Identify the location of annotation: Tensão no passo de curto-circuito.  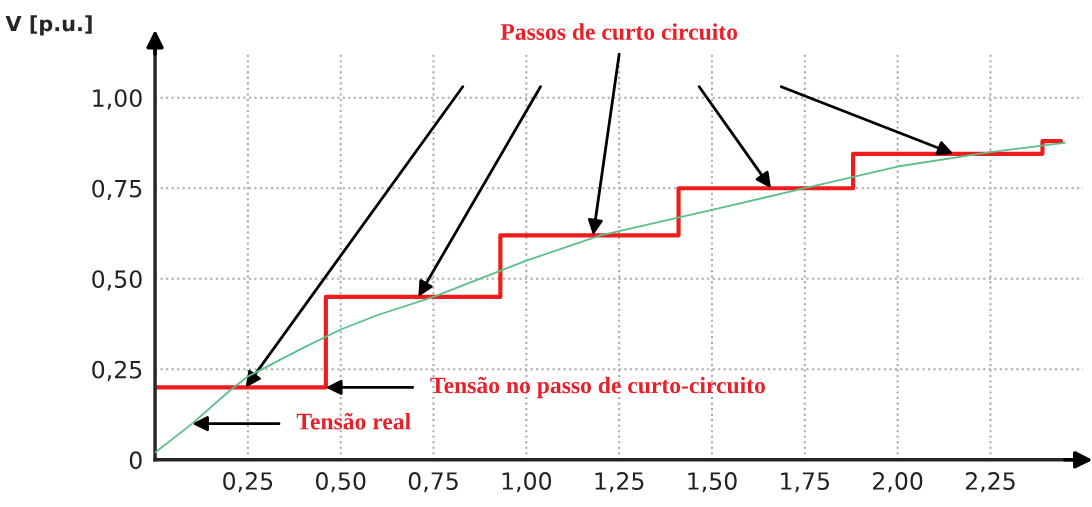
(597, 387).